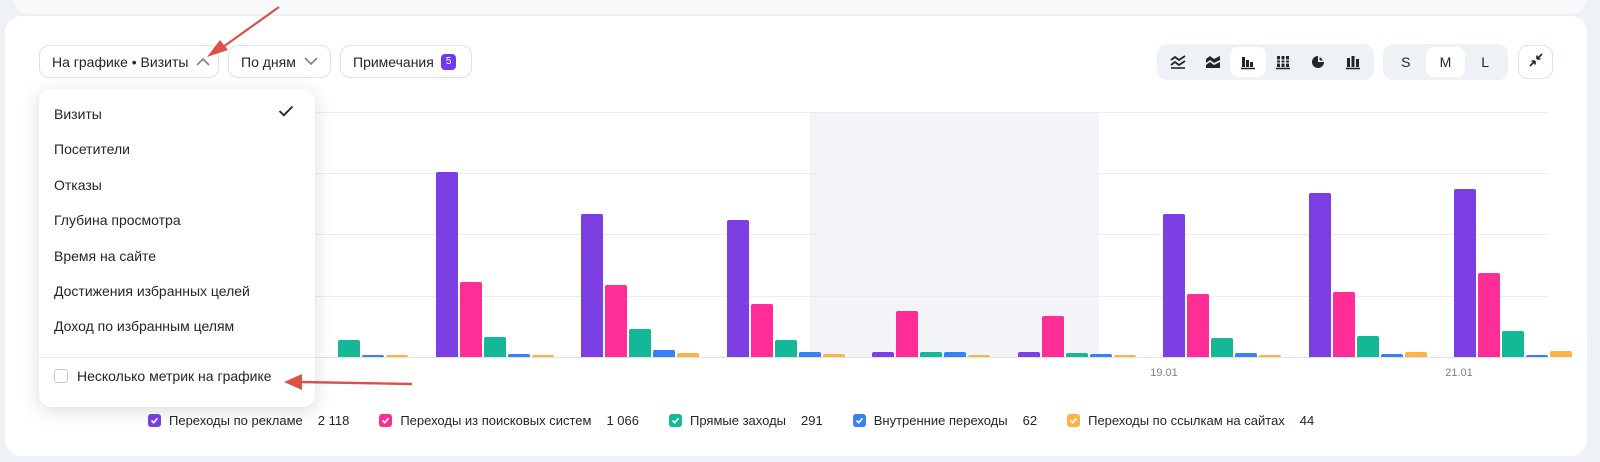 This screenshot has height=462, width=1600. What do you see at coordinates (1459, 373) in the screenshot?
I see `x-tick-label: 21.01` at bounding box center [1459, 373].